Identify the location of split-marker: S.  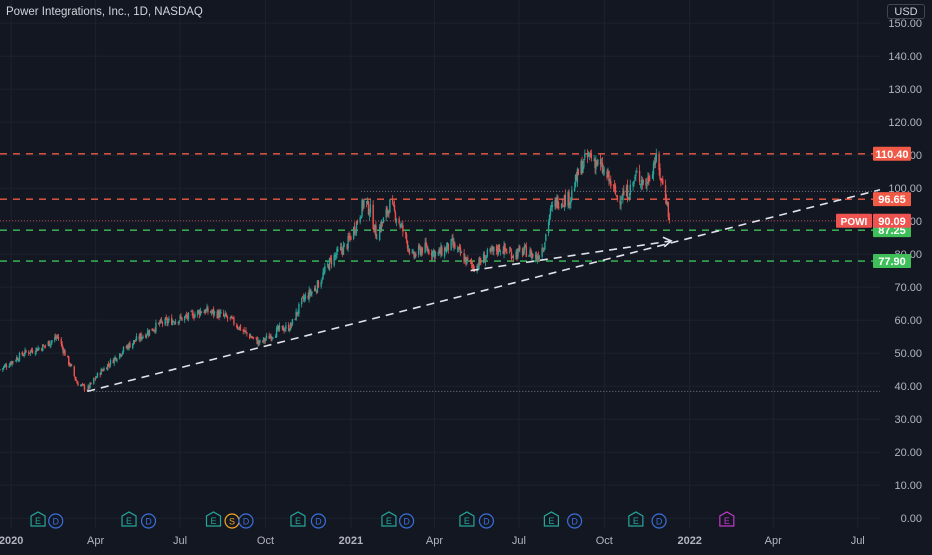
(232, 521).